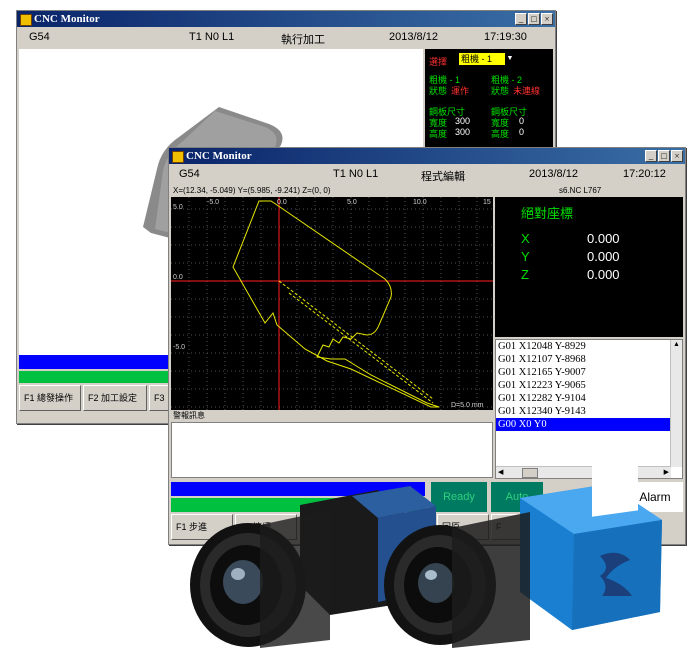  What do you see at coordinates (282, 202) in the screenshot?
I see `x-tick-label: 0.0` at bounding box center [282, 202].